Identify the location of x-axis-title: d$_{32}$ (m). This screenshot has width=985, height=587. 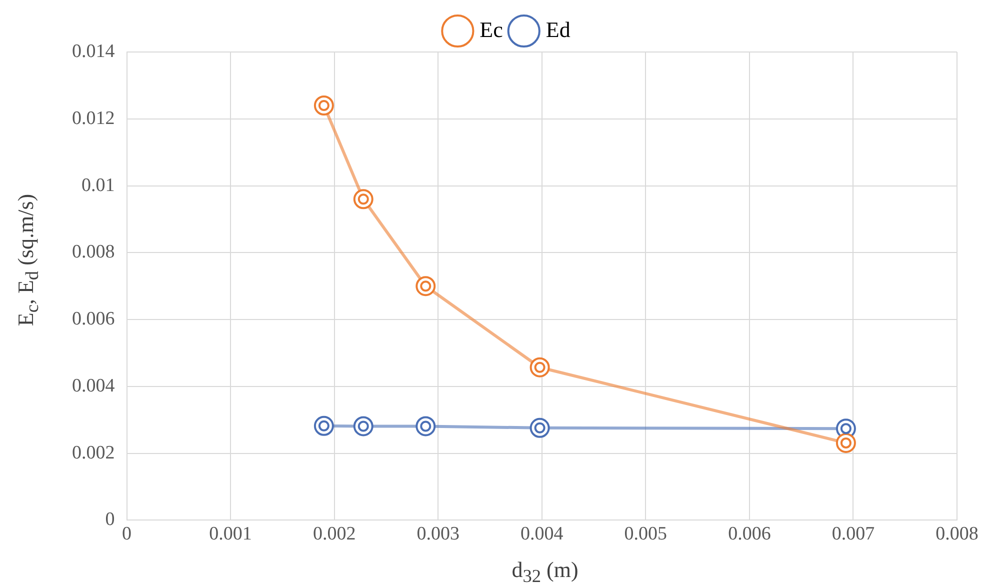
(545, 571).